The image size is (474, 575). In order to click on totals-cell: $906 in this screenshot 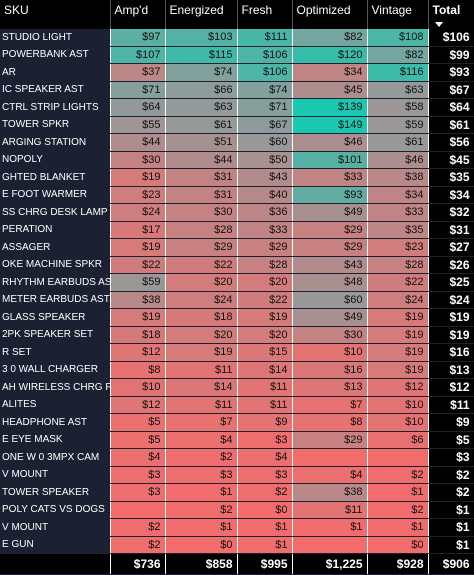, I will do `click(451, 564)`.